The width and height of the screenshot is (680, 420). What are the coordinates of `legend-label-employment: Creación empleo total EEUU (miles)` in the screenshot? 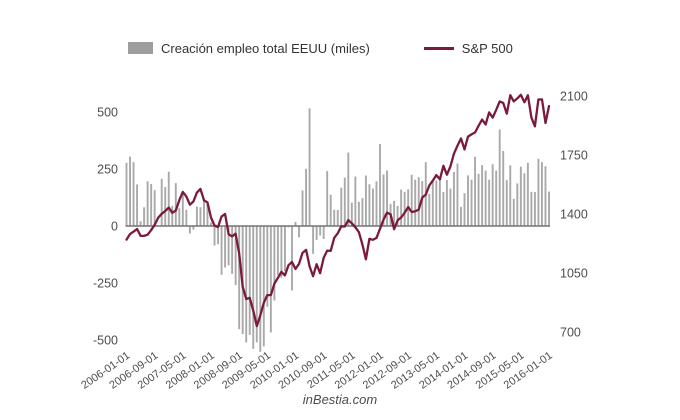 It's located at (265, 48).